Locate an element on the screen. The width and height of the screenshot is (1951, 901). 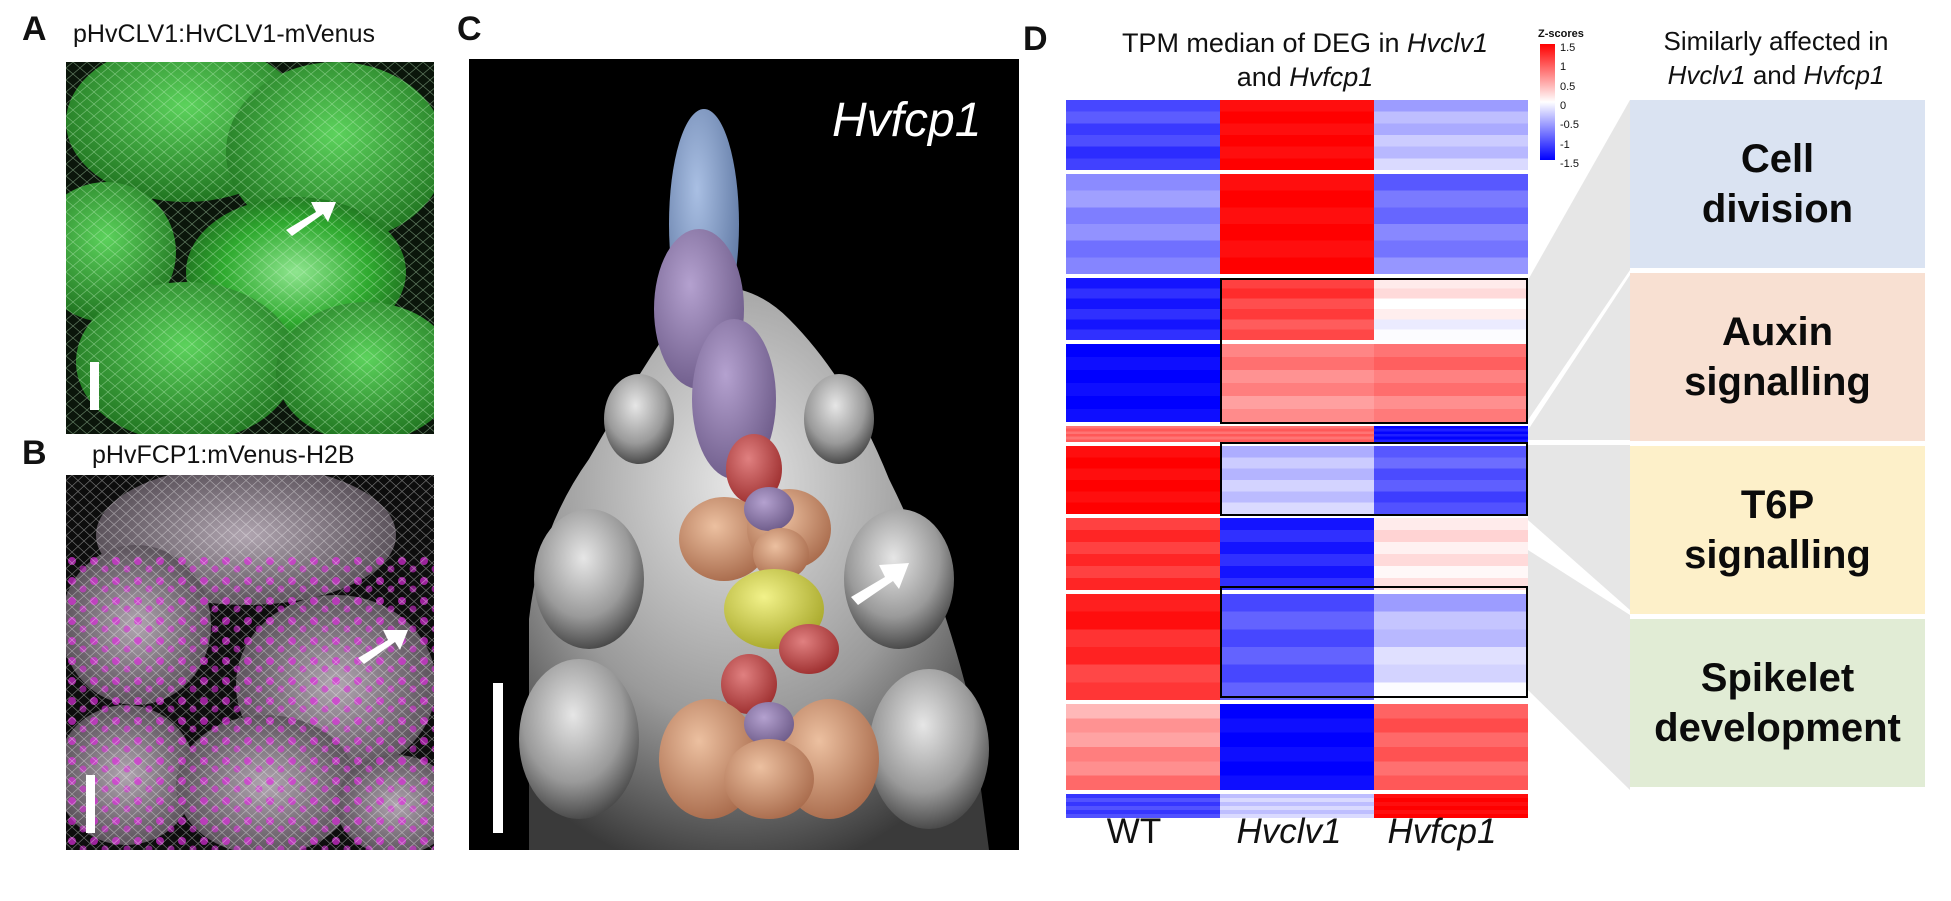
gfp-meristem-image is located at coordinates (250, 248).